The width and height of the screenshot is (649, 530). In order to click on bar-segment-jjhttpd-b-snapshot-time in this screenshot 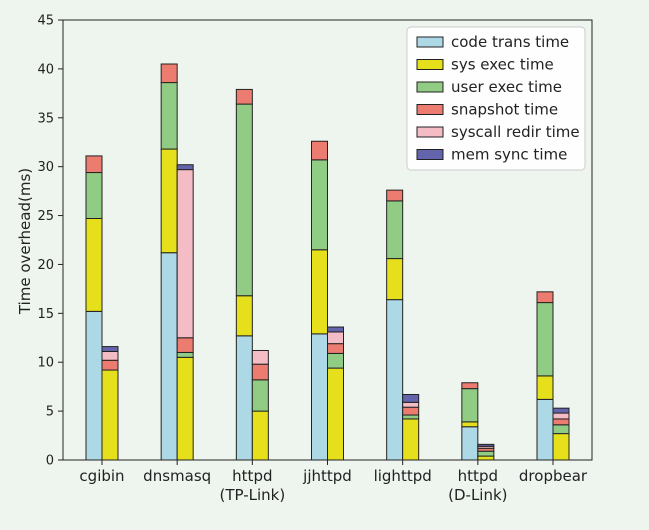, I will do `click(335, 348)`.